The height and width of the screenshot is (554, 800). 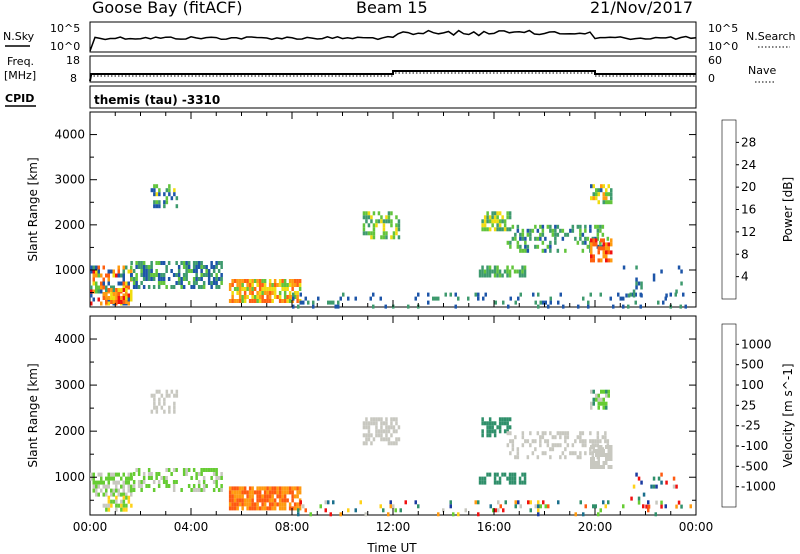 I want to click on nsearch-label: N.Search, so click(x=771, y=36).